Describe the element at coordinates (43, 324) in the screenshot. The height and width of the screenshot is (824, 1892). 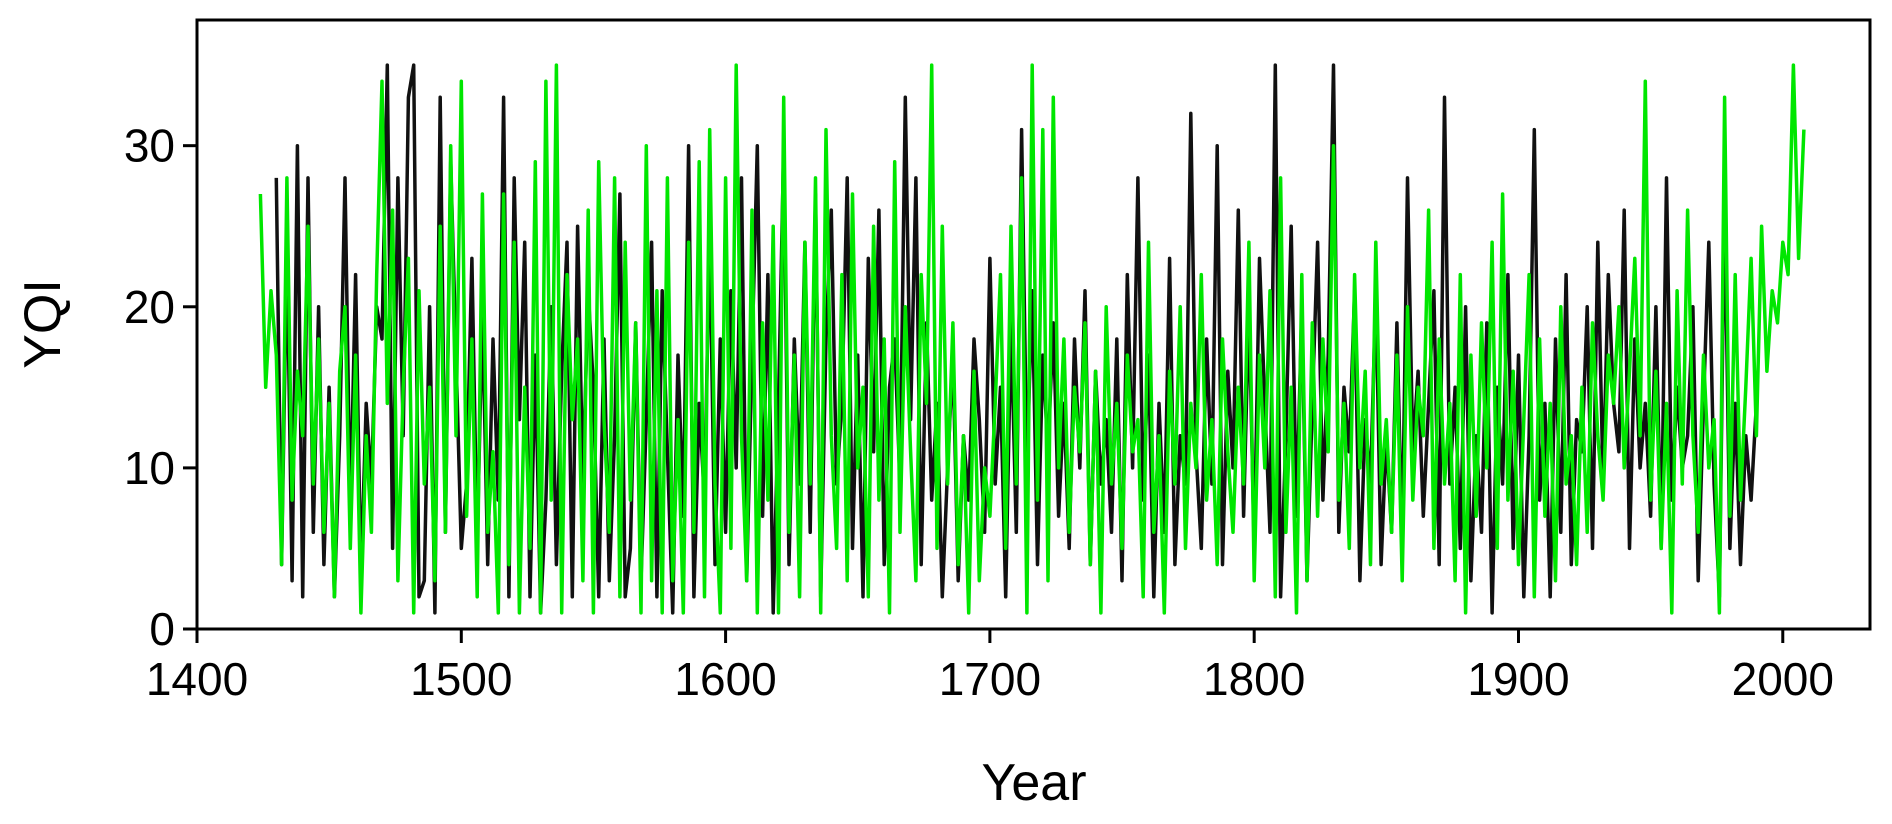
I see `y-axis-title: YQI` at that location.